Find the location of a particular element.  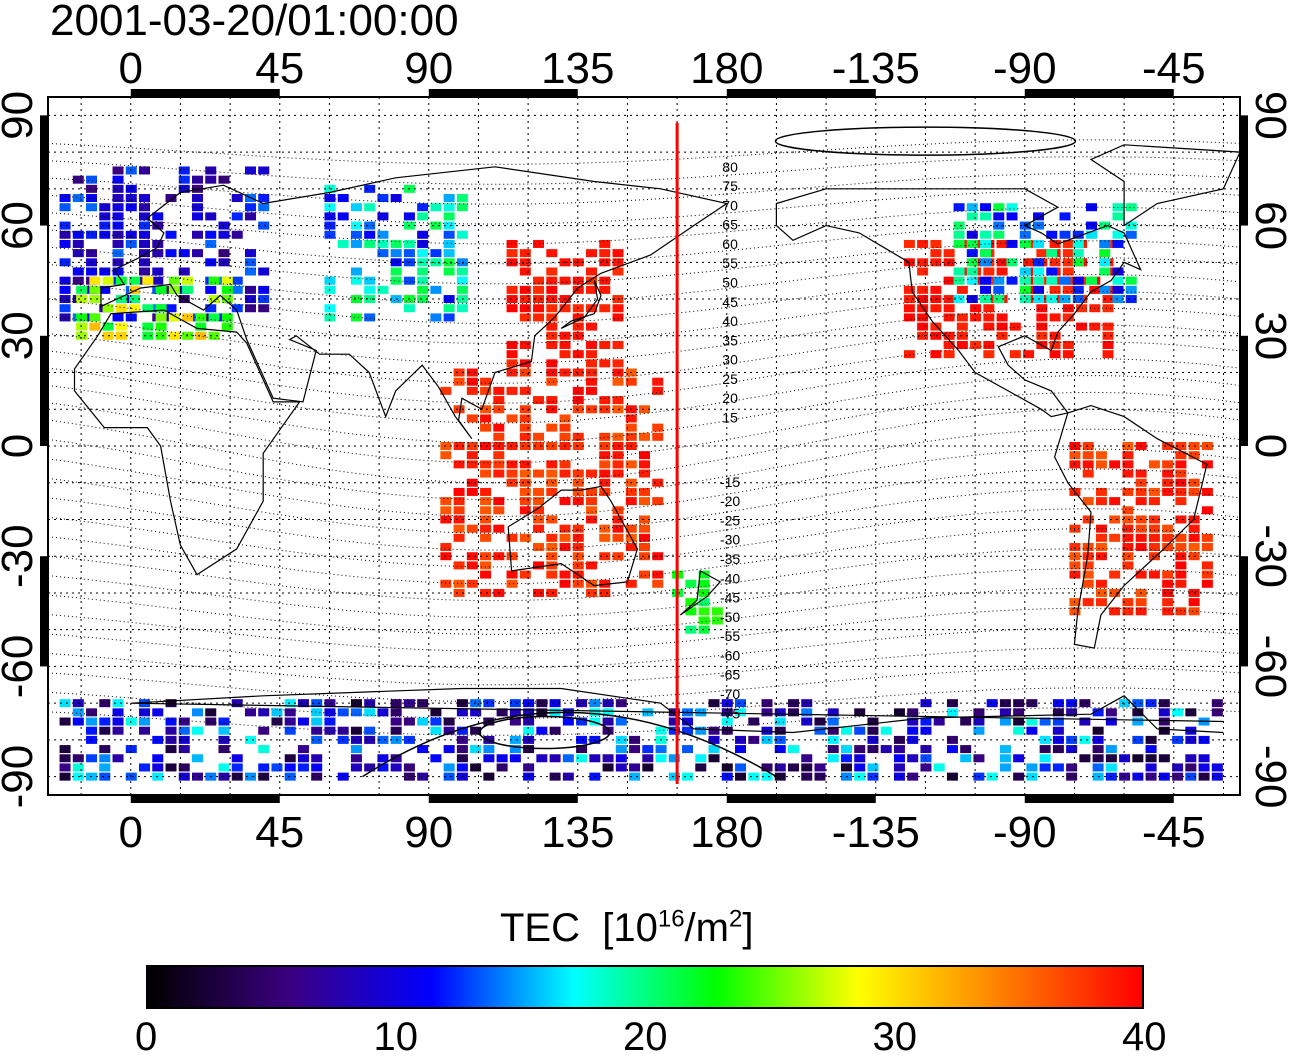

colorbar-tick-label: 40 is located at coordinates (1144, 1037).